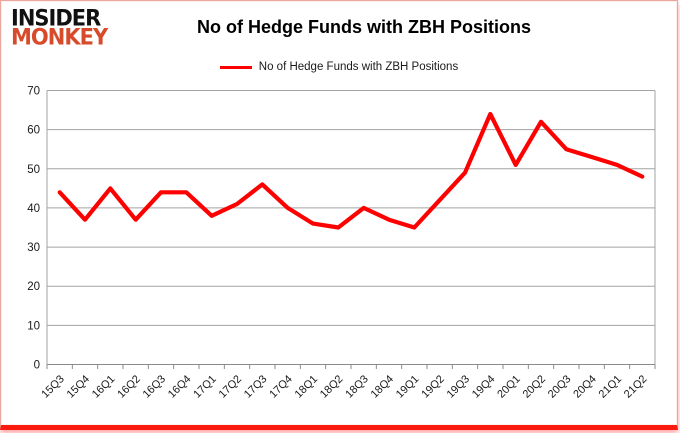  What do you see at coordinates (33, 326) in the screenshot?
I see `y-axis-label: 10` at bounding box center [33, 326].